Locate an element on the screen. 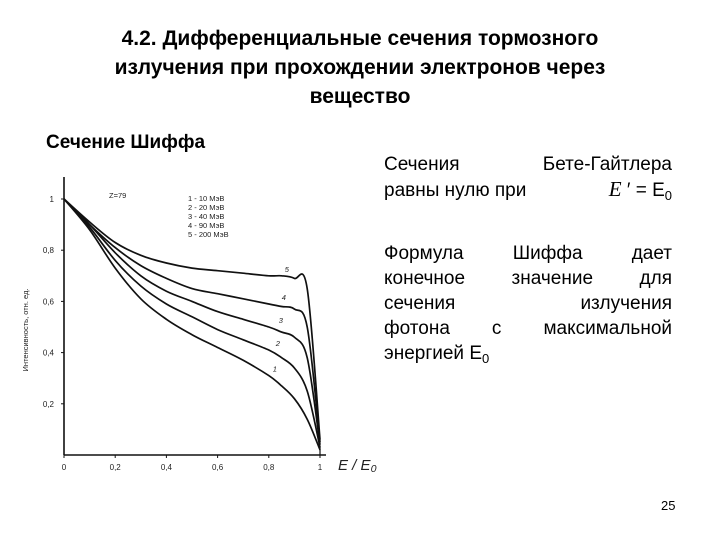 This screenshot has width=720, height=540. y-tick-label: 0,8 is located at coordinates (49, 250).